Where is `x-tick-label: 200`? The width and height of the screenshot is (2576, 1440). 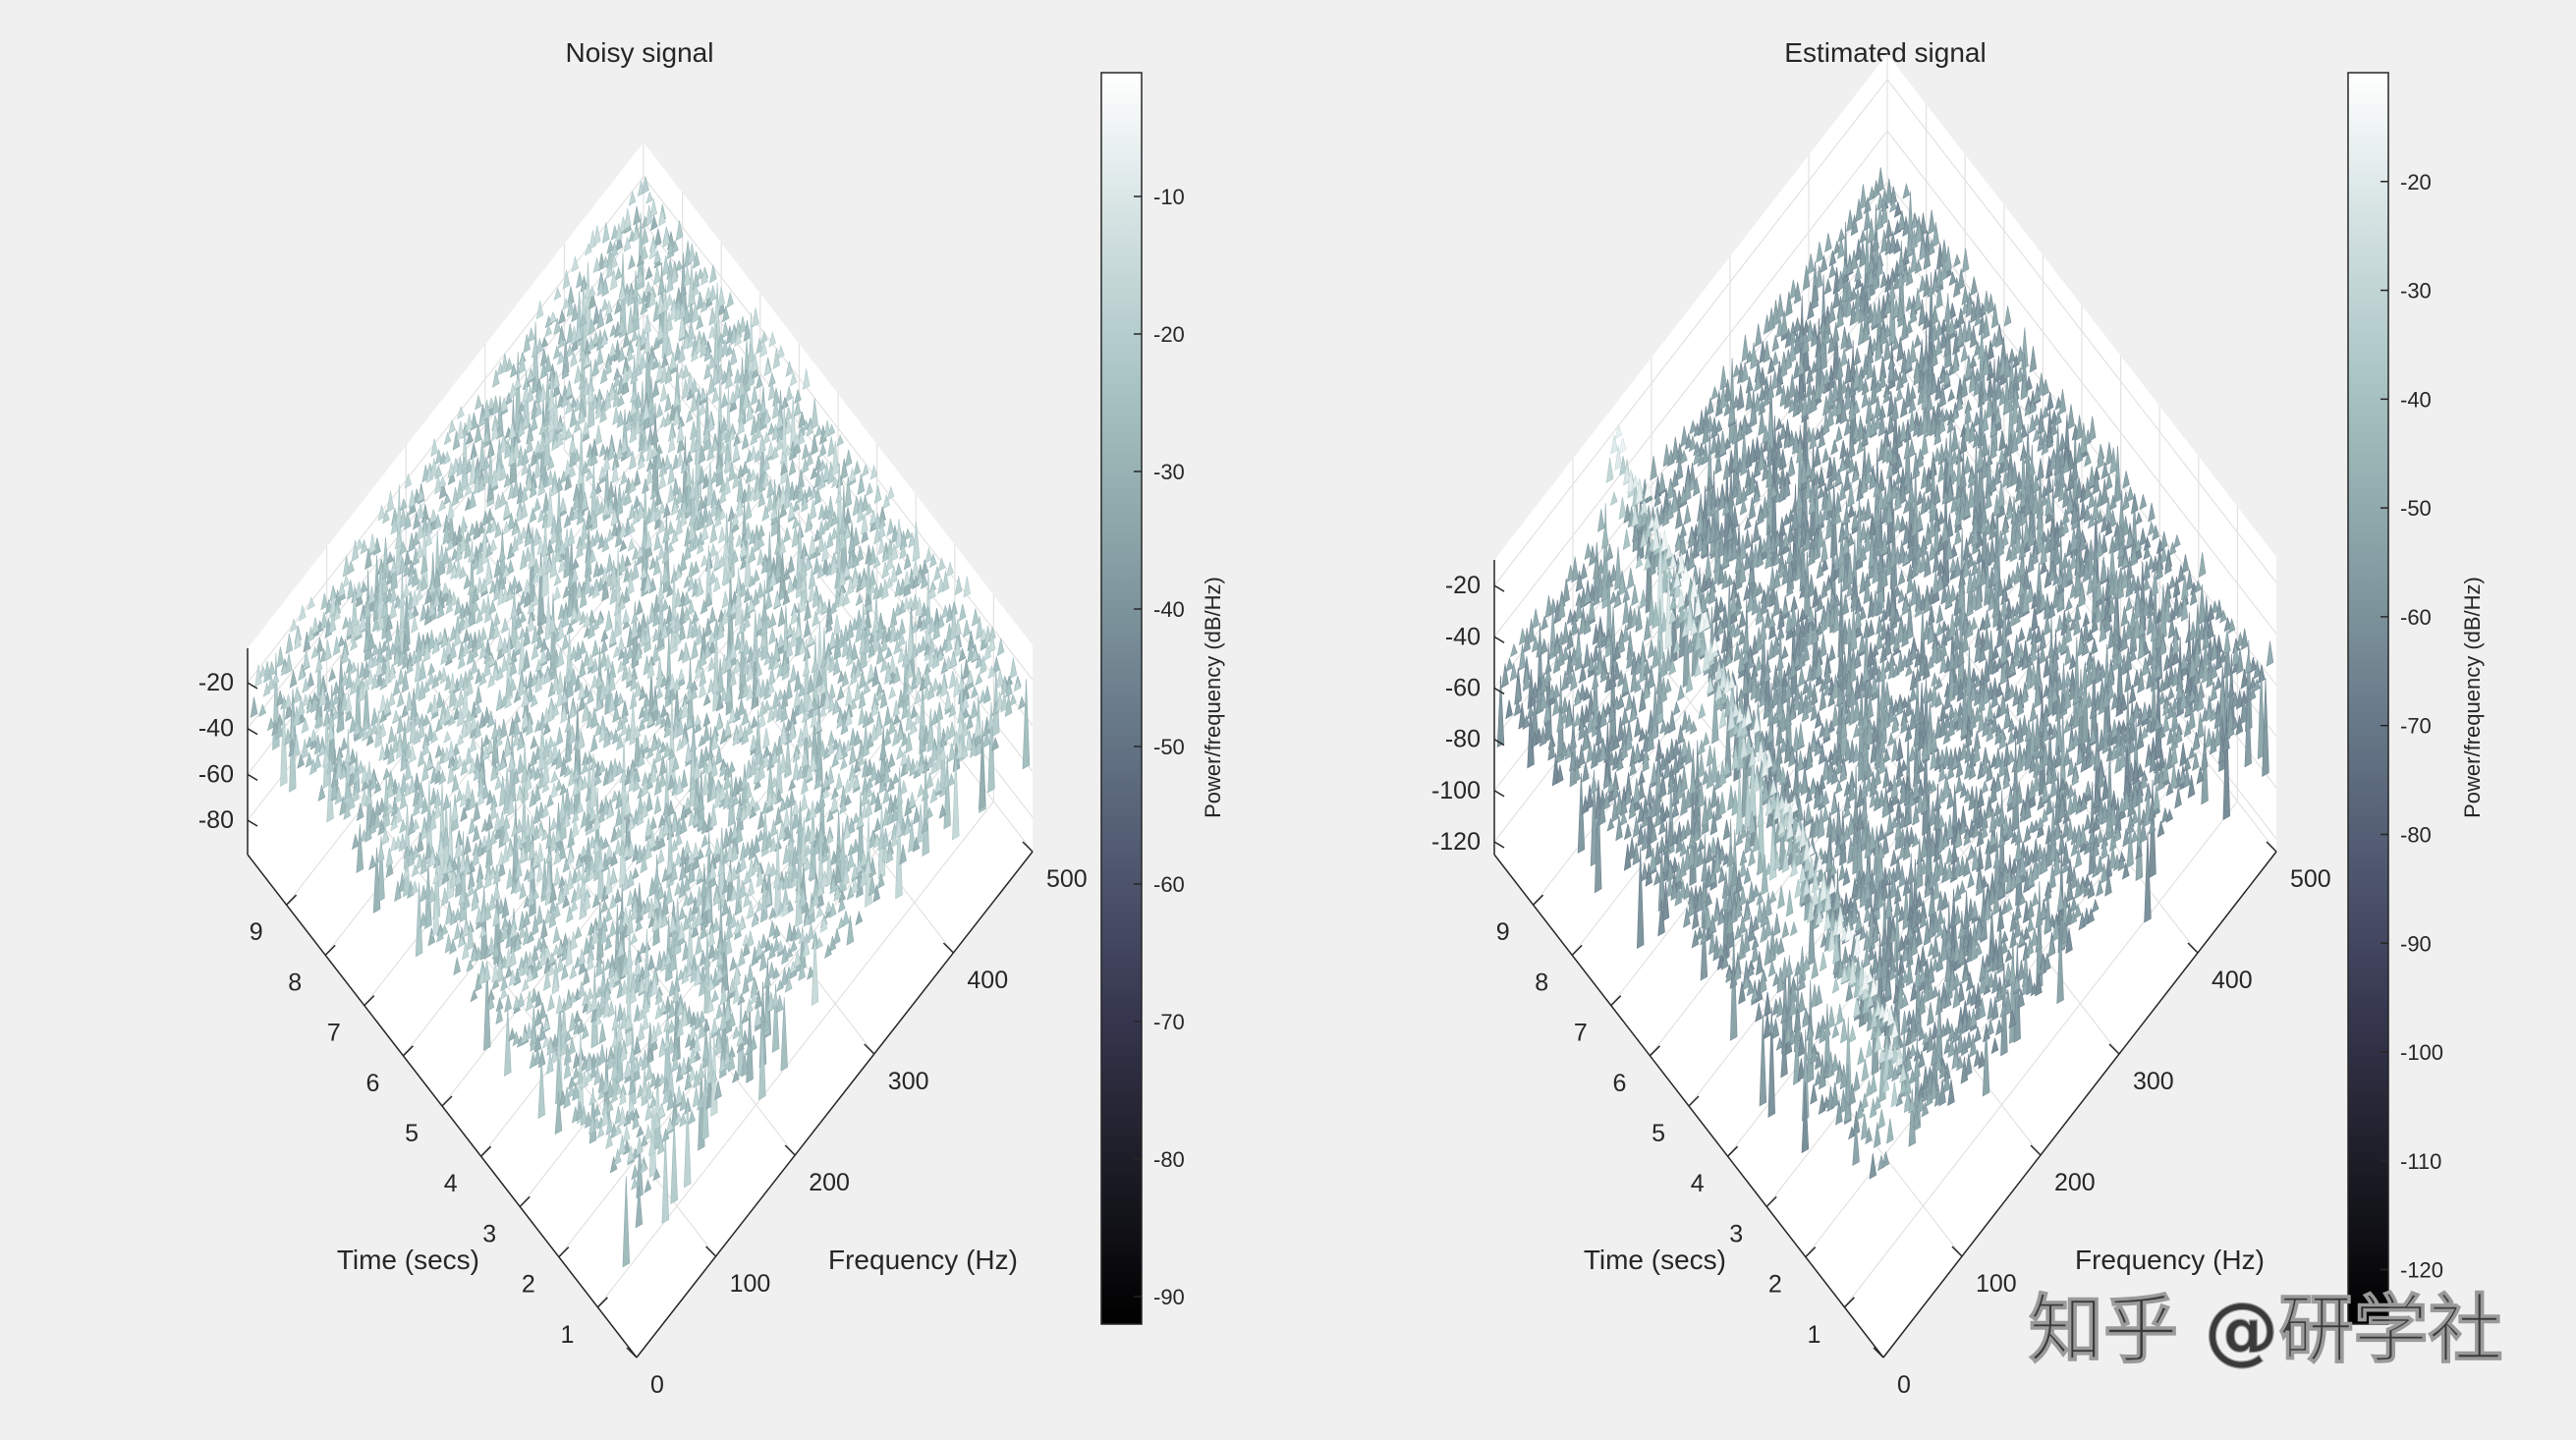 x-tick-label: 200 is located at coordinates (829, 1182).